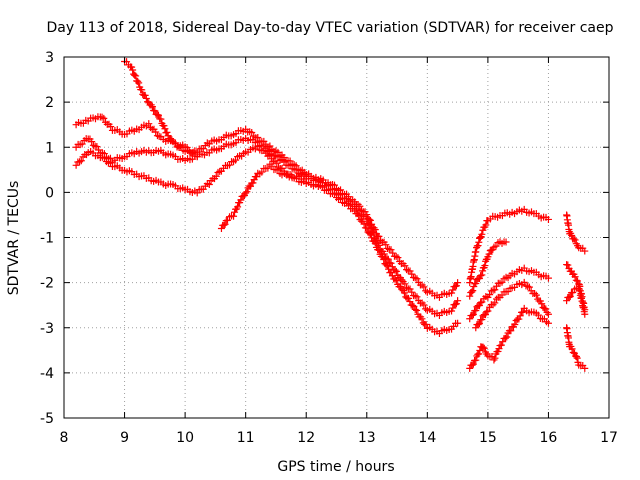 The width and height of the screenshot is (640, 480). What do you see at coordinates (124, 438) in the screenshot?
I see `x-tick-label: 9` at bounding box center [124, 438].